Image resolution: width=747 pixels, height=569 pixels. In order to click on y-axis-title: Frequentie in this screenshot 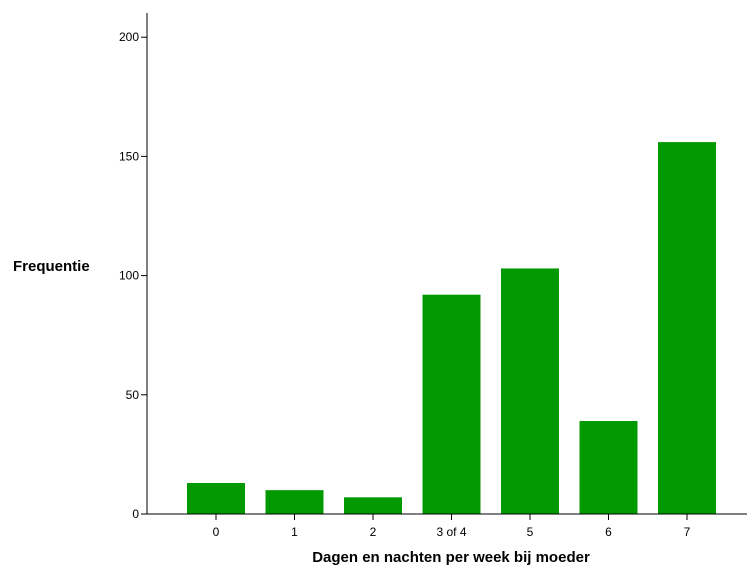, I will do `click(51, 266)`.